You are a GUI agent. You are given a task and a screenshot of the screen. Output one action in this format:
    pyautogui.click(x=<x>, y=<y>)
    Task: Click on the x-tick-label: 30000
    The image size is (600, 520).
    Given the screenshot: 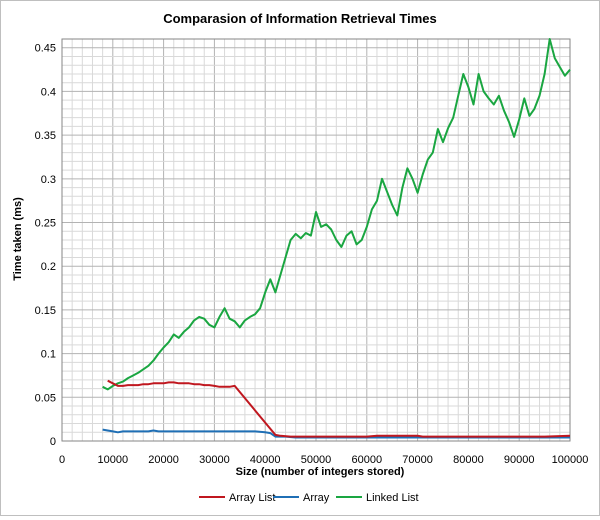 What is the action you would take?
    pyautogui.click(x=214, y=460)
    